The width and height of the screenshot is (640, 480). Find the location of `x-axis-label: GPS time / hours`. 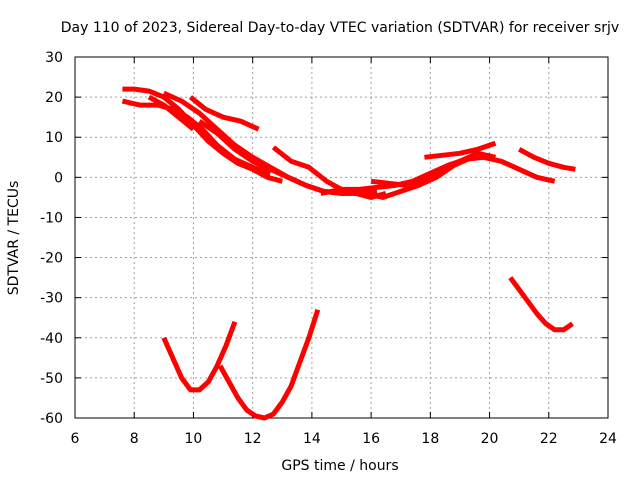

x-axis-label: GPS time / hours is located at coordinates (339, 466).